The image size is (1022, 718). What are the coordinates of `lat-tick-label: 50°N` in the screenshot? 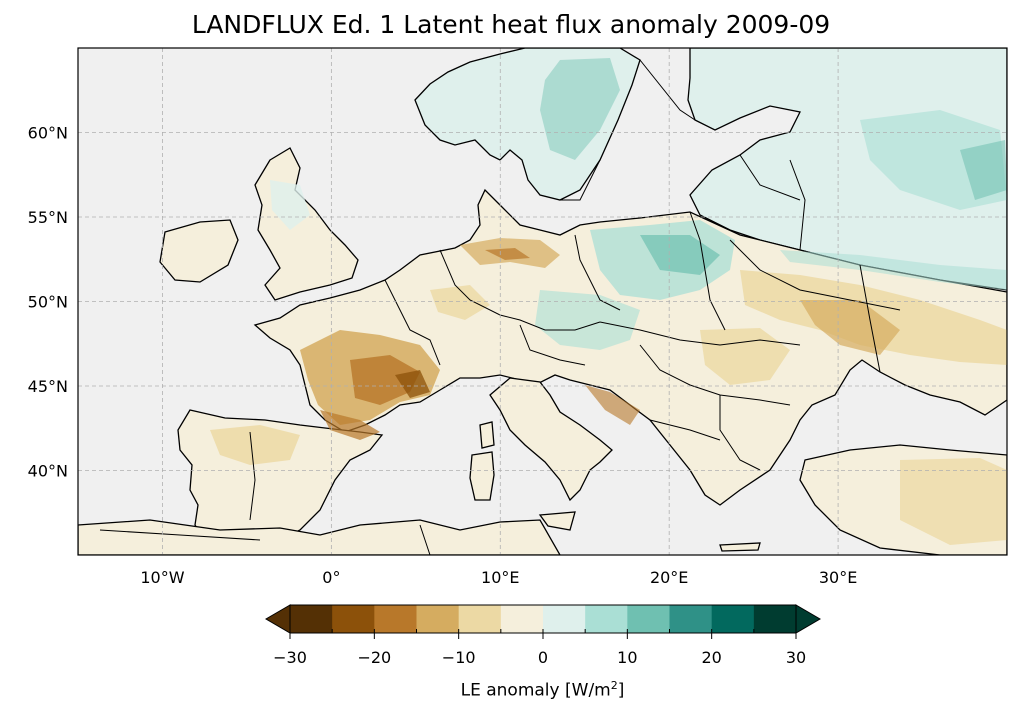 It's located at (48, 302).